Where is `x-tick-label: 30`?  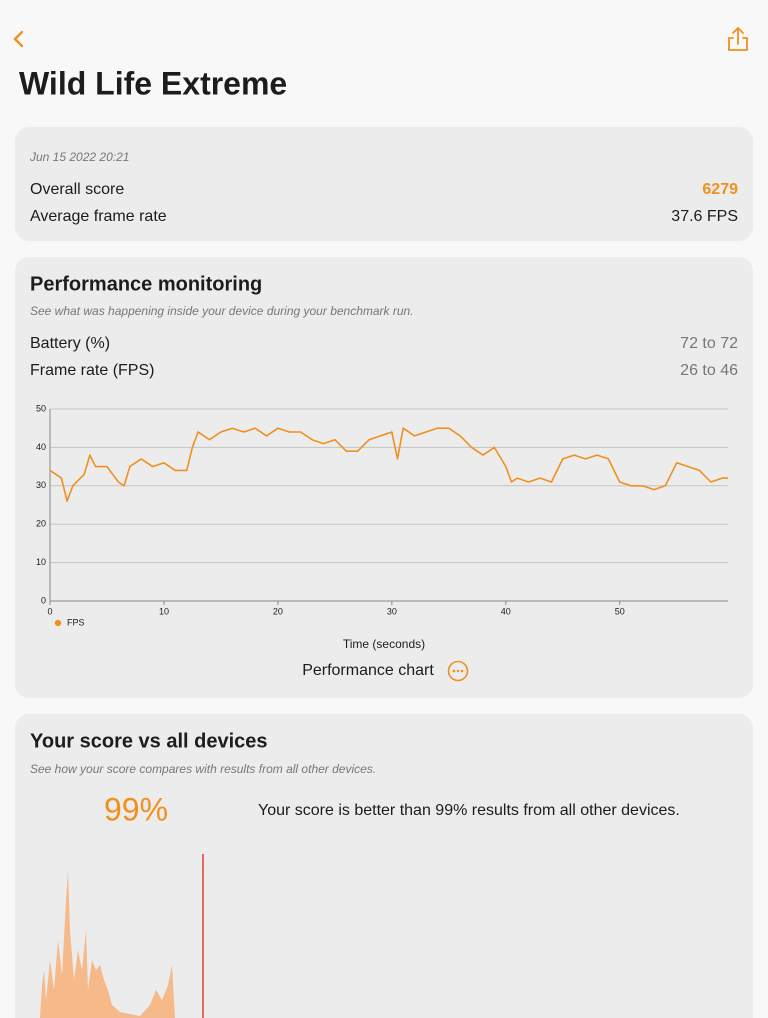
x-tick-label: 30 is located at coordinates (392, 611).